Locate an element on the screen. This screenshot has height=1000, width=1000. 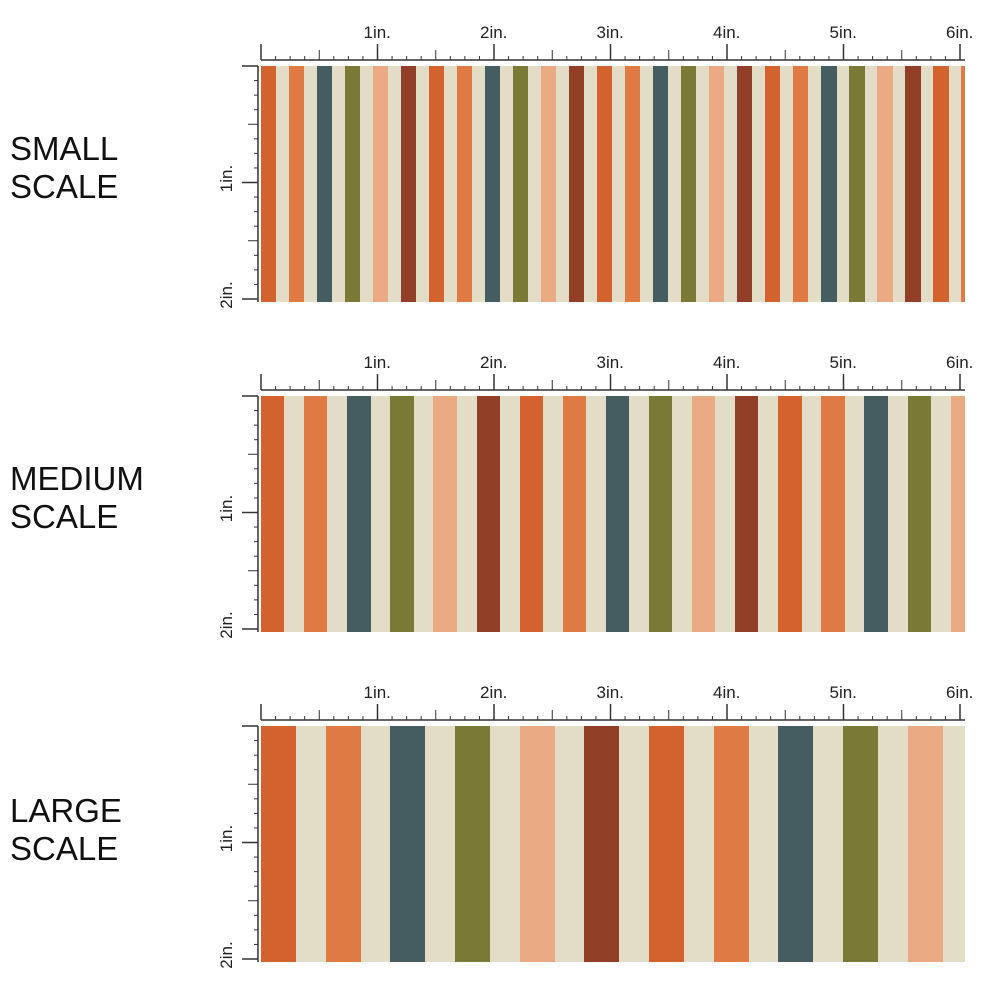
large-horizontal-label: 4in. is located at coordinates (726, 692).